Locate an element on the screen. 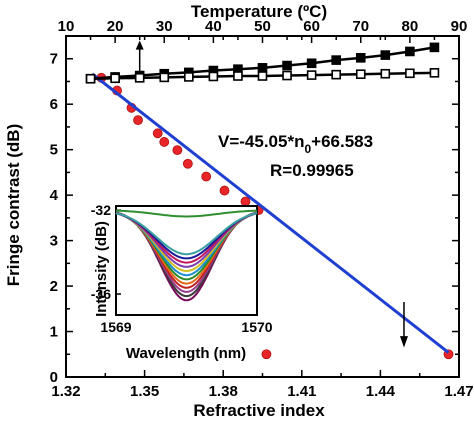 The image size is (474, 422). x-tick-label: 1.41 is located at coordinates (301, 391).